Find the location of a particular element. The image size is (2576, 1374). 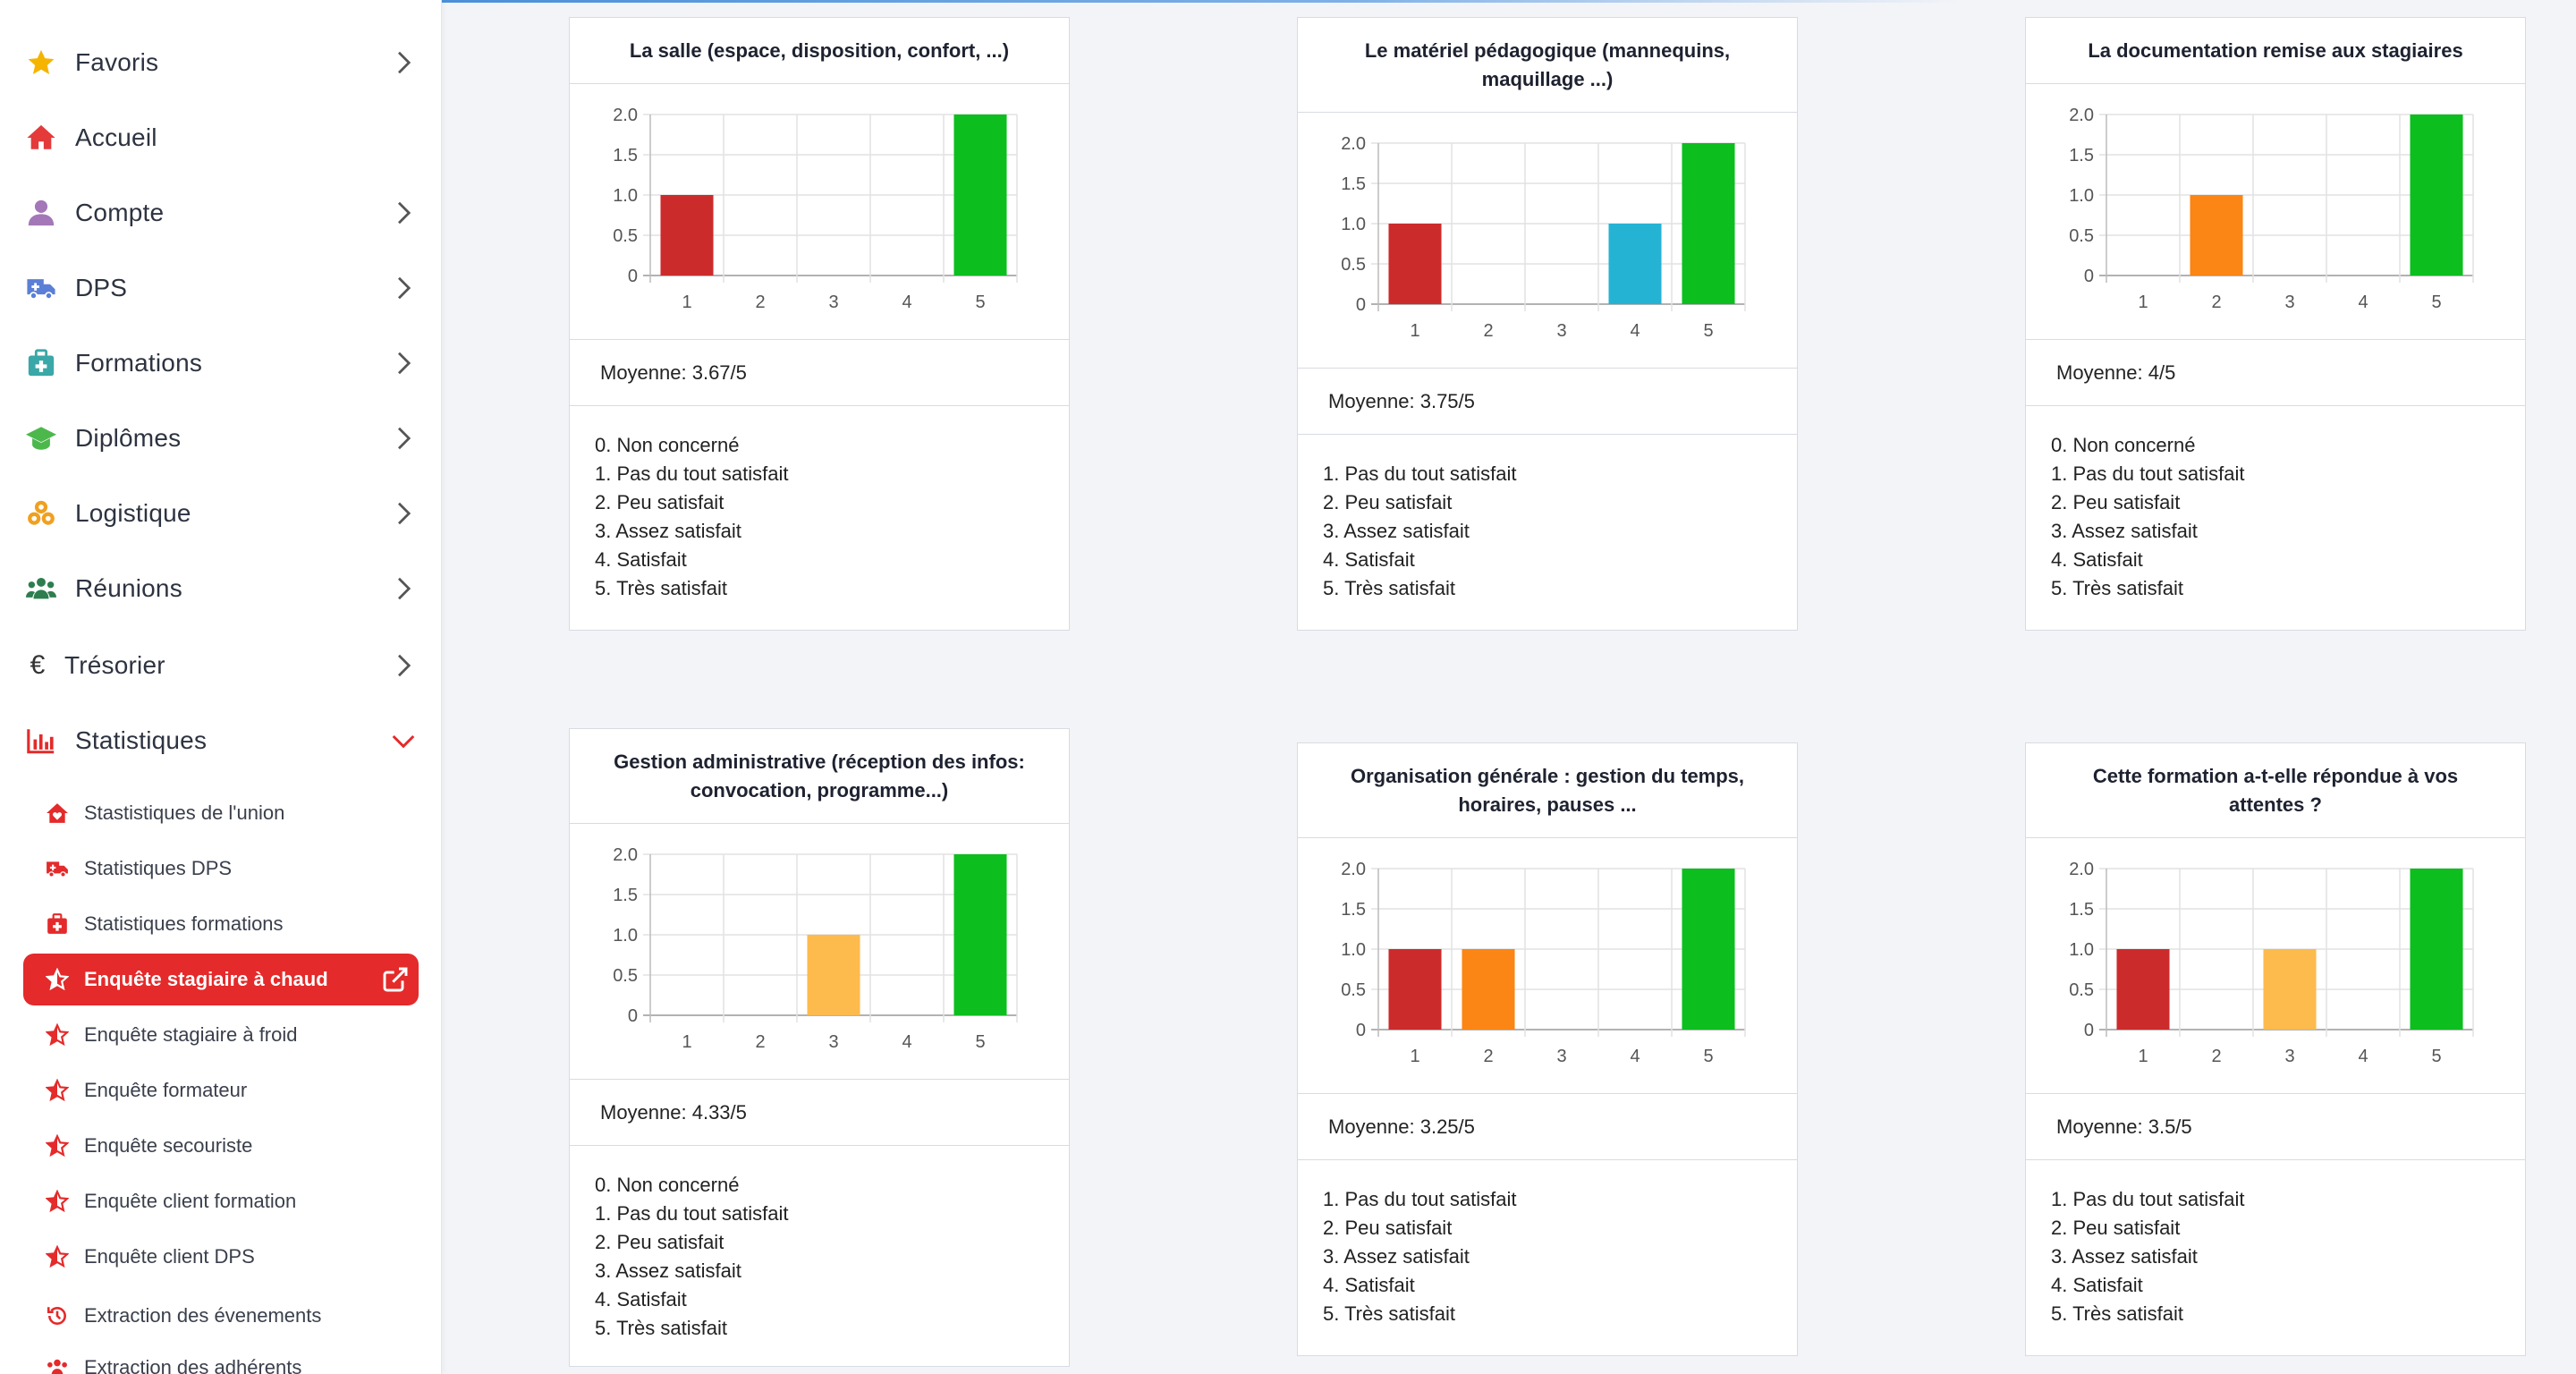

sidebar-subitem-enquete-client-formation: Enquête client formation is located at coordinates (221, 1201).